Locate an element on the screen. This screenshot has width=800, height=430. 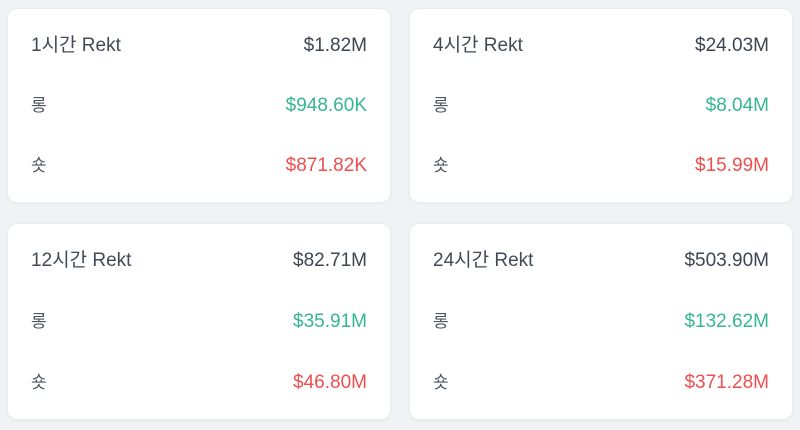
short-row: 숏 $371.28M is located at coordinates (601, 383).